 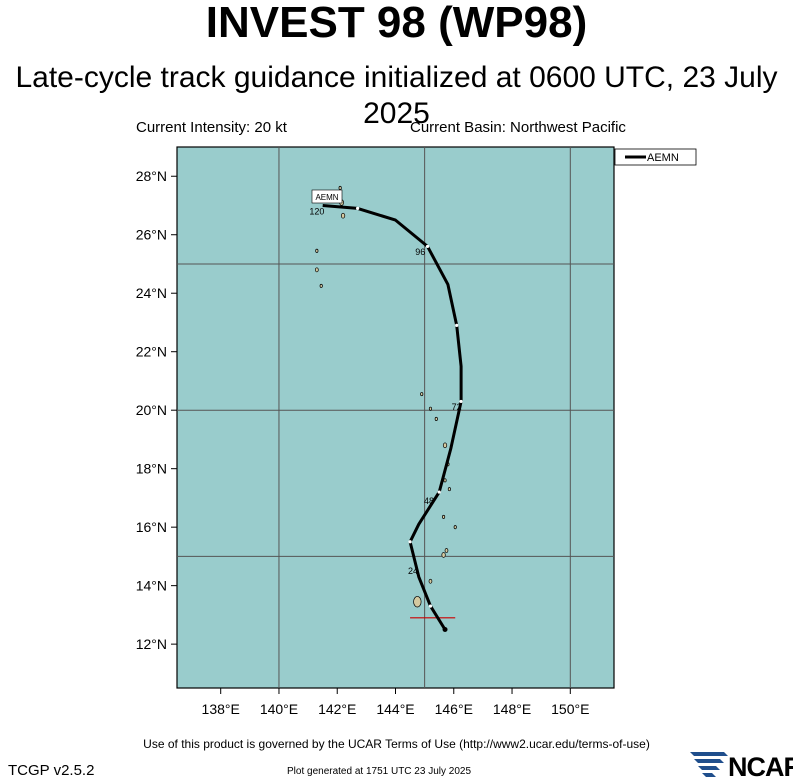 What do you see at coordinates (151, 410) in the screenshot?
I see `lat-tick-label: 20°N` at bounding box center [151, 410].